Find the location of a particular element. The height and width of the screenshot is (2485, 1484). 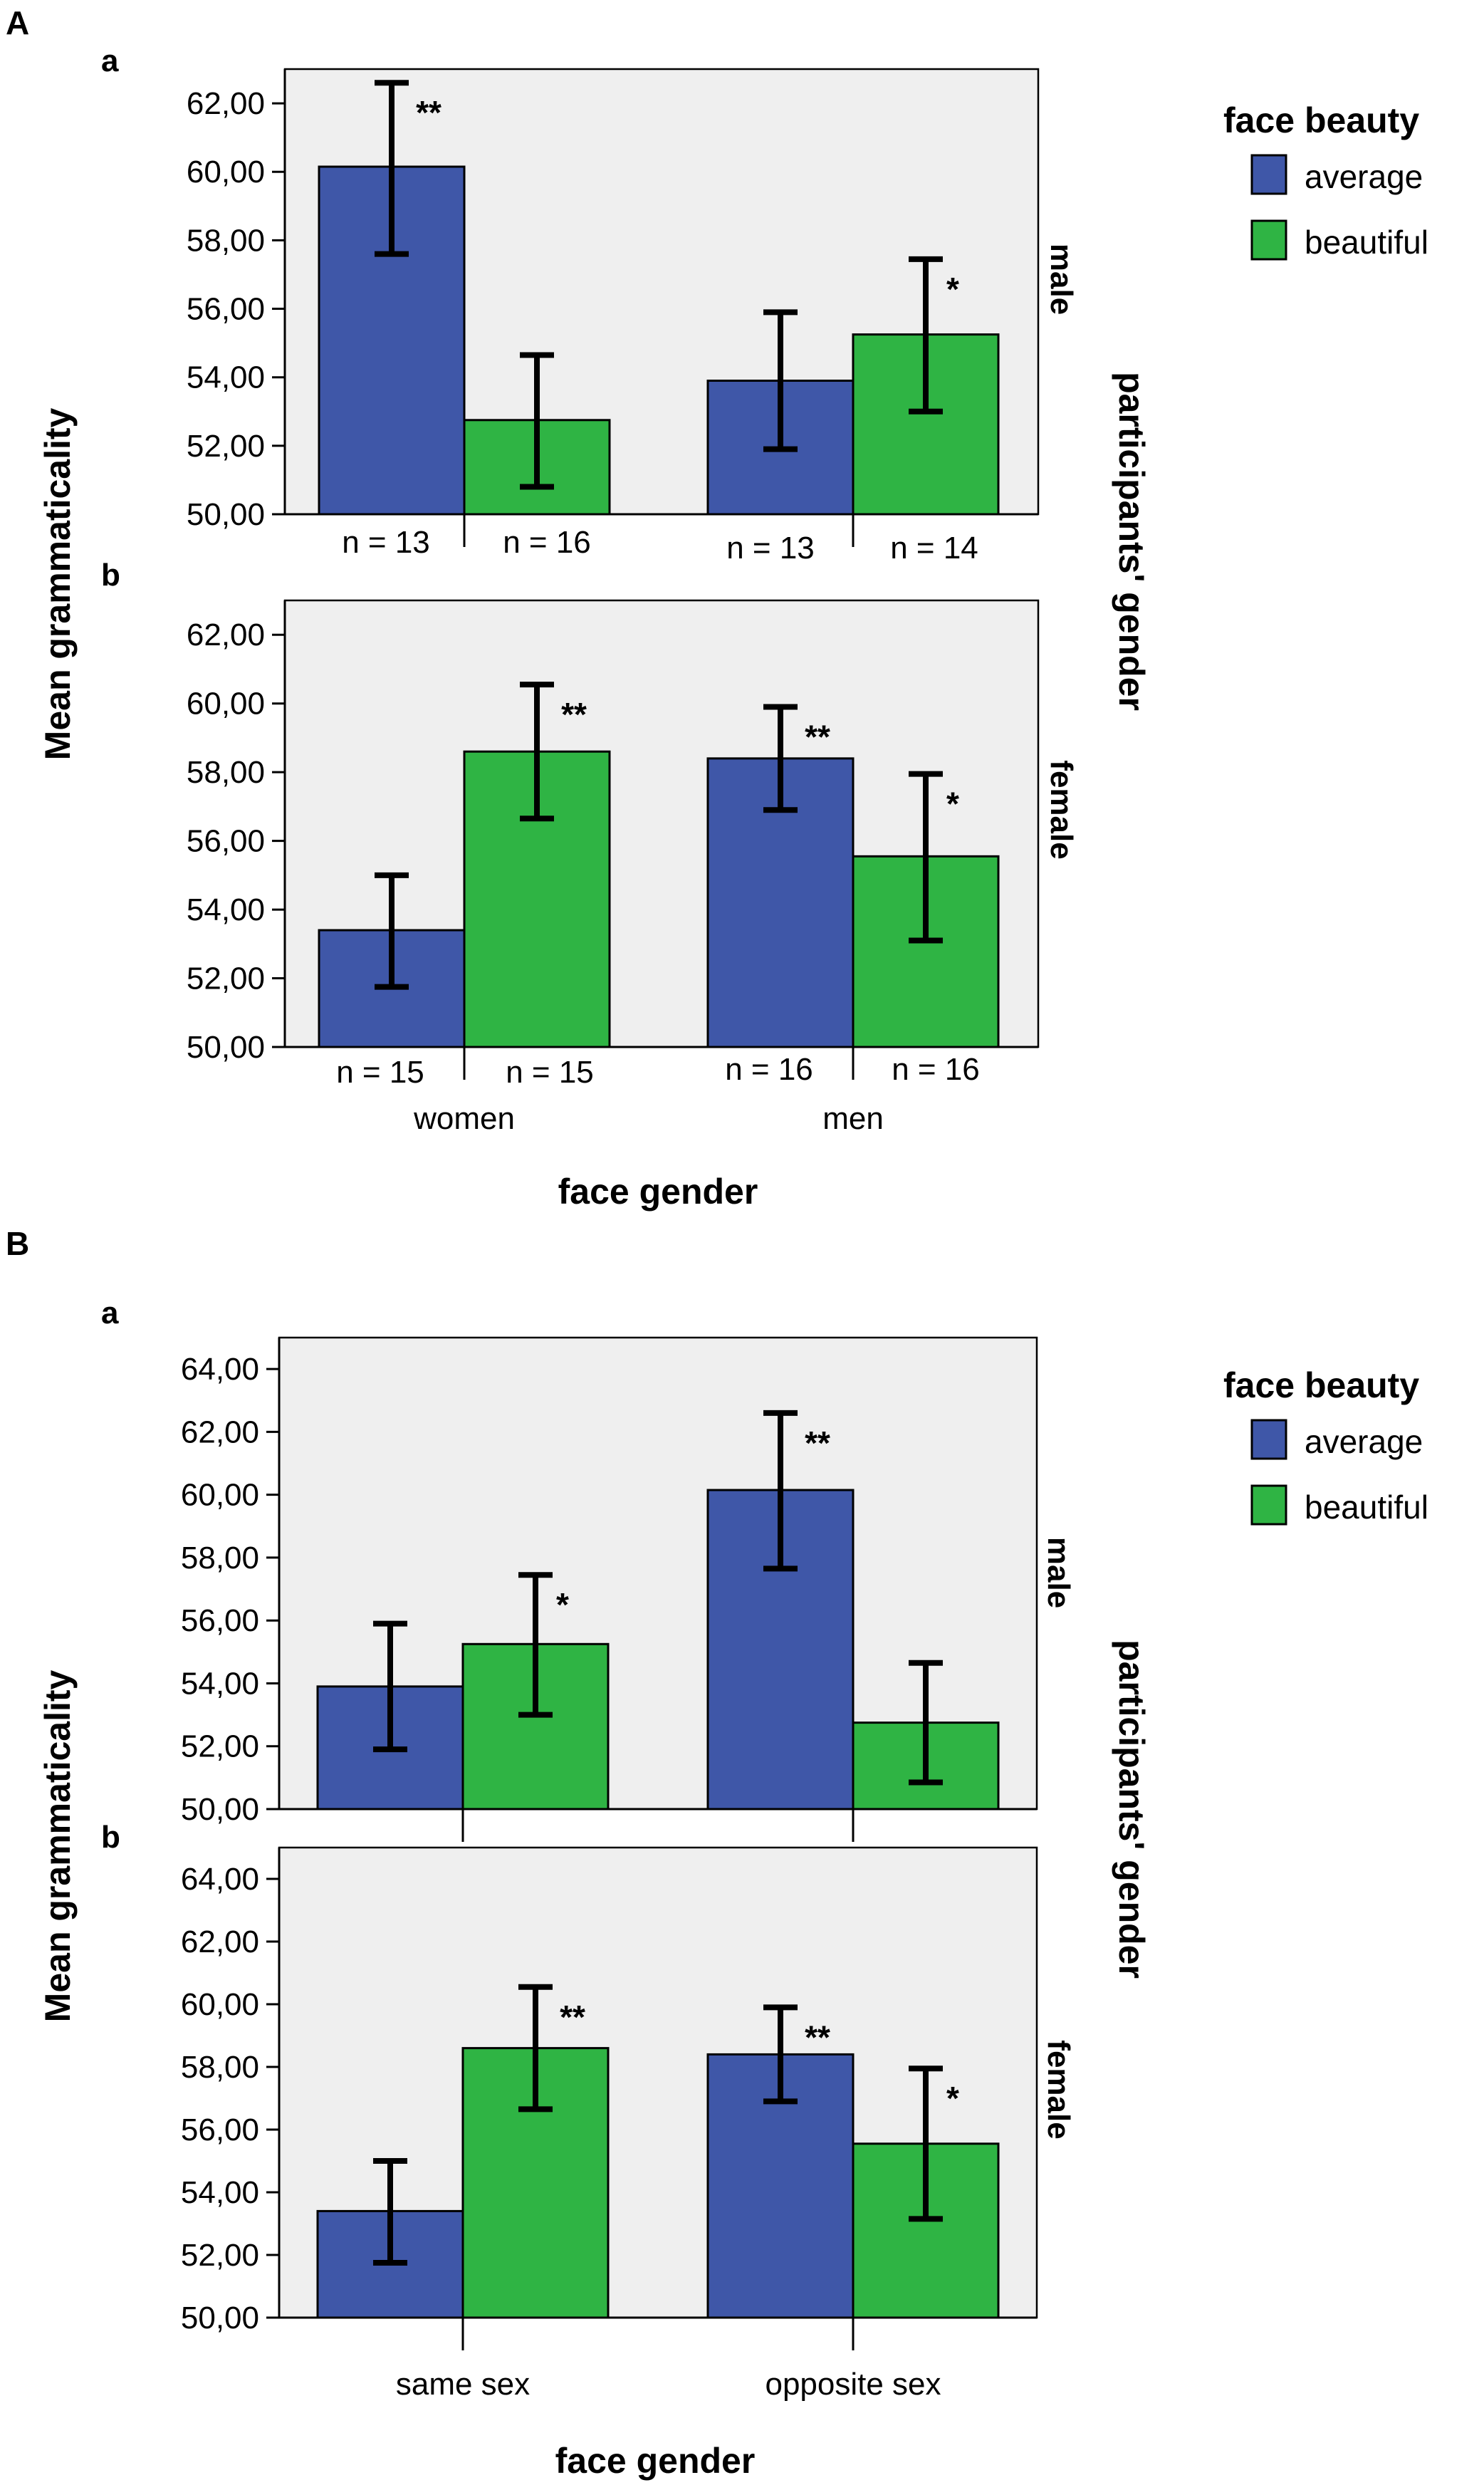

panel-label-a: A is located at coordinates (17, 22).